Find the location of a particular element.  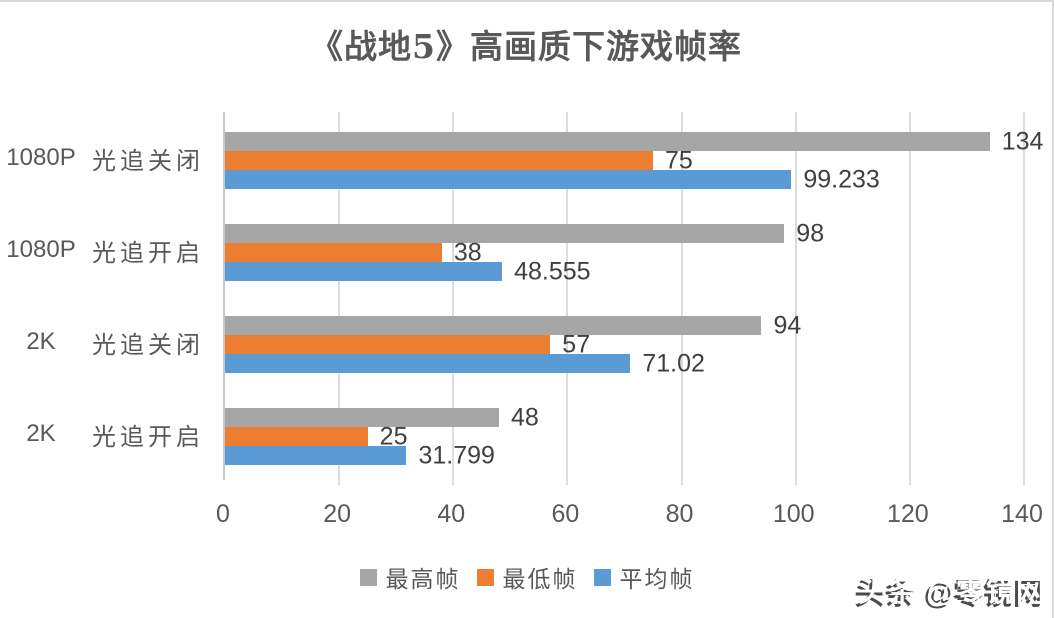

x-tick-label: 140 is located at coordinates (1022, 514).